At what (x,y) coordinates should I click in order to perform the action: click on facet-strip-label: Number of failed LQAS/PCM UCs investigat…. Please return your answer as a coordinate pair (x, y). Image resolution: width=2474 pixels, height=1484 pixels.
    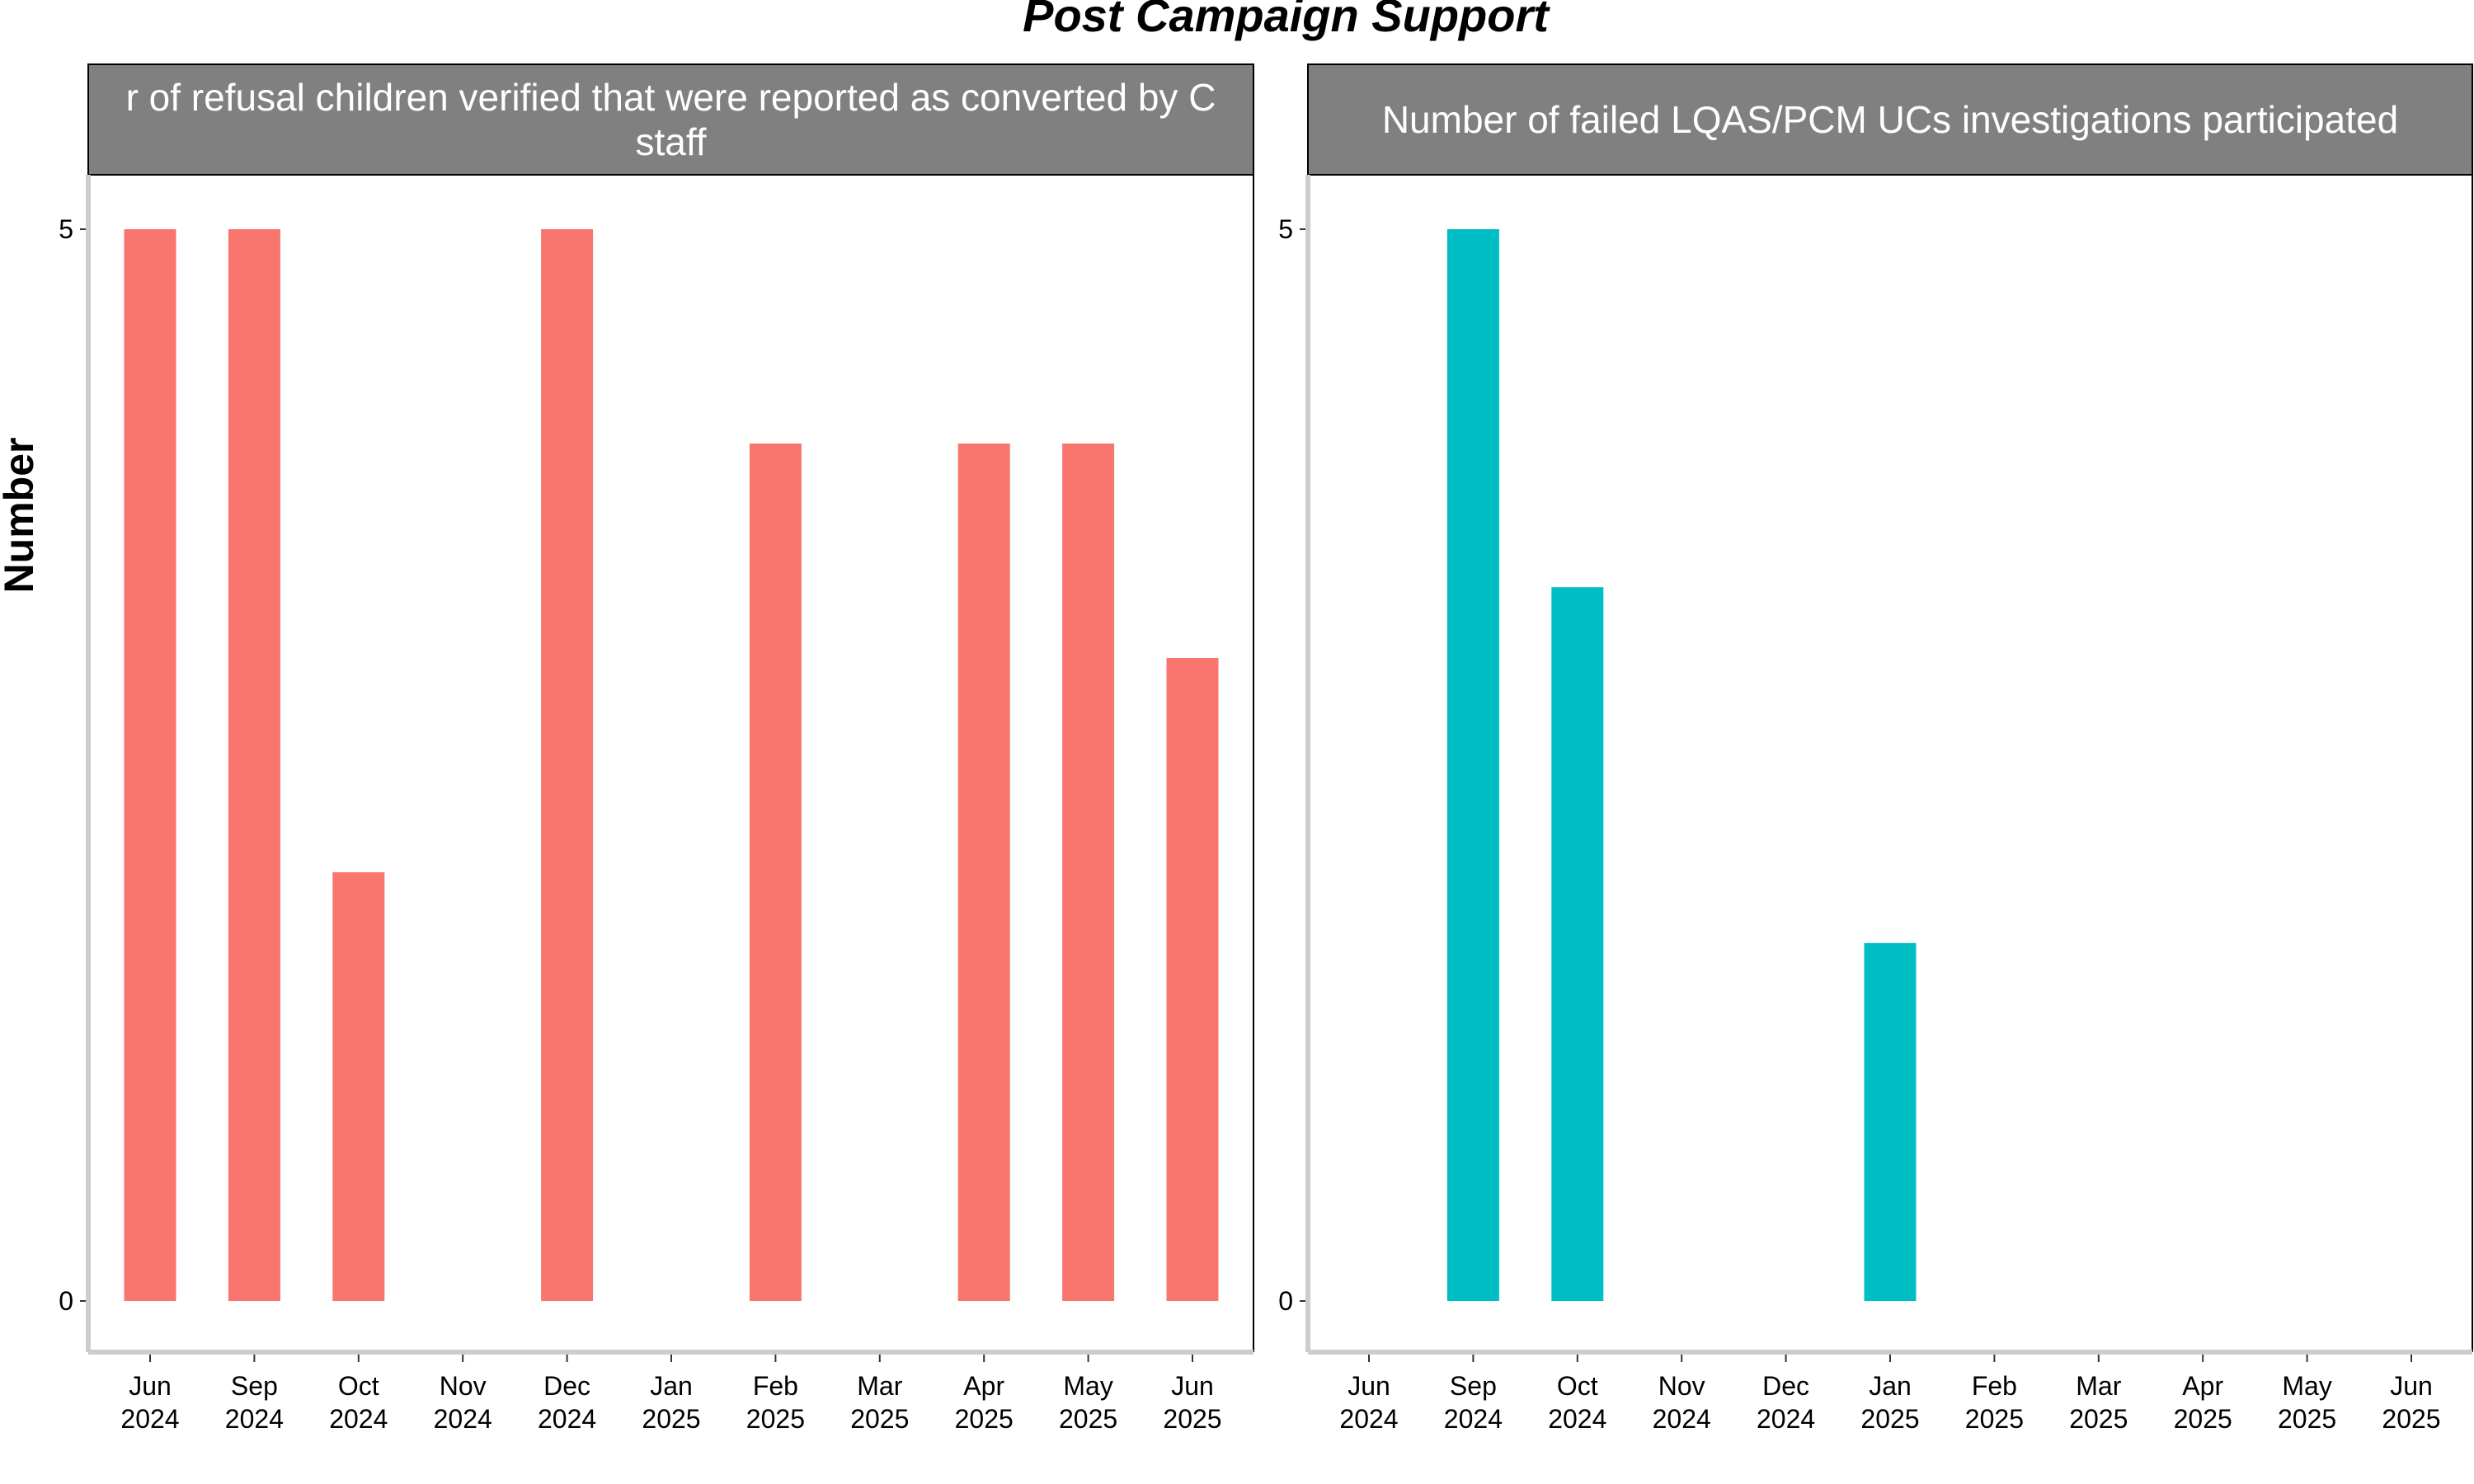
    Looking at the image, I should click on (1890, 120).